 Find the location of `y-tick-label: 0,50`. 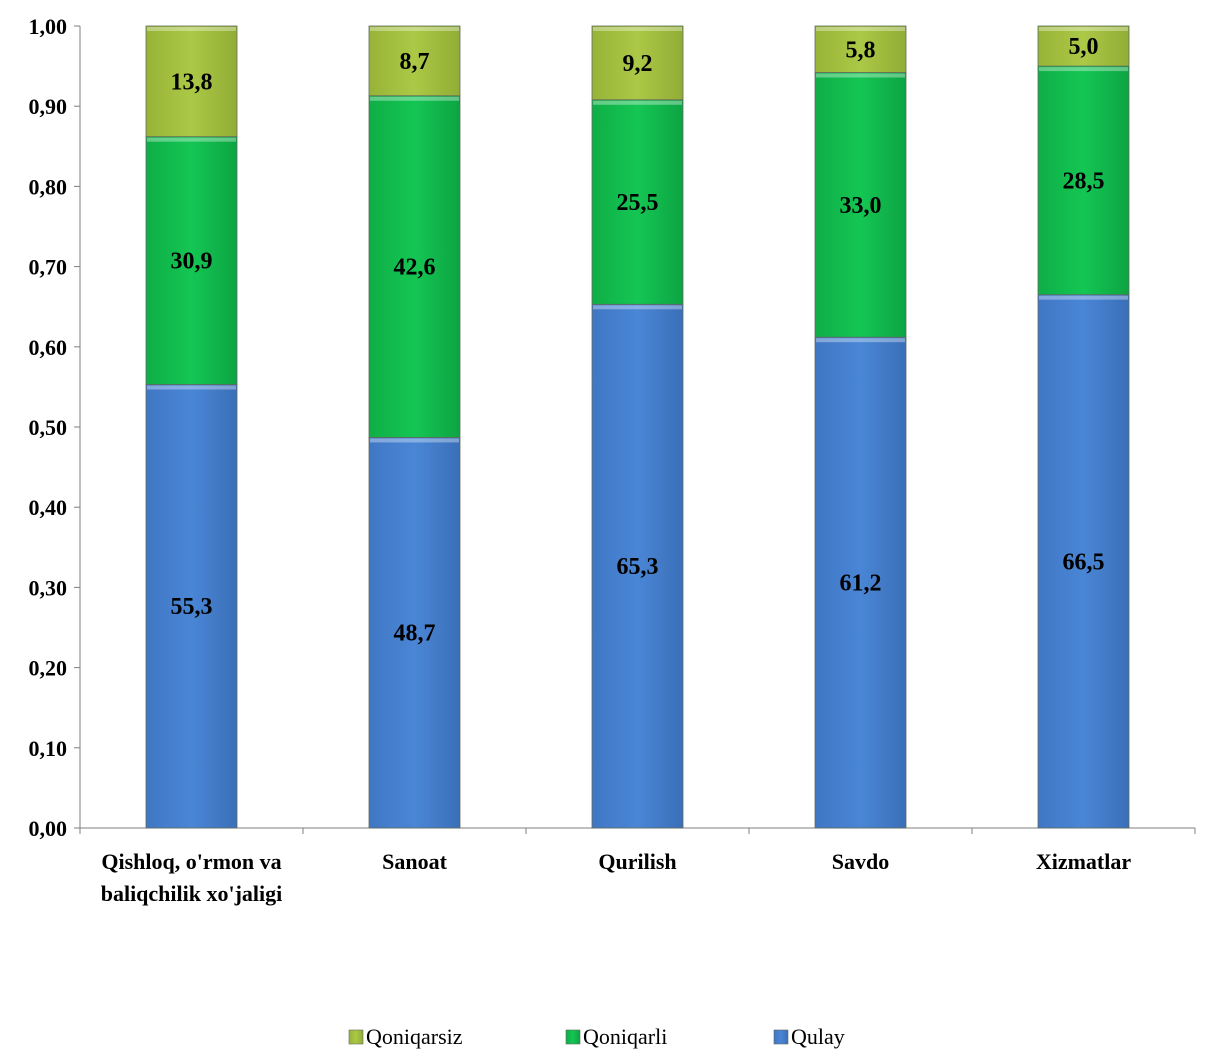

y-tick-label: 0,50 is located at coordinates (48, 427).